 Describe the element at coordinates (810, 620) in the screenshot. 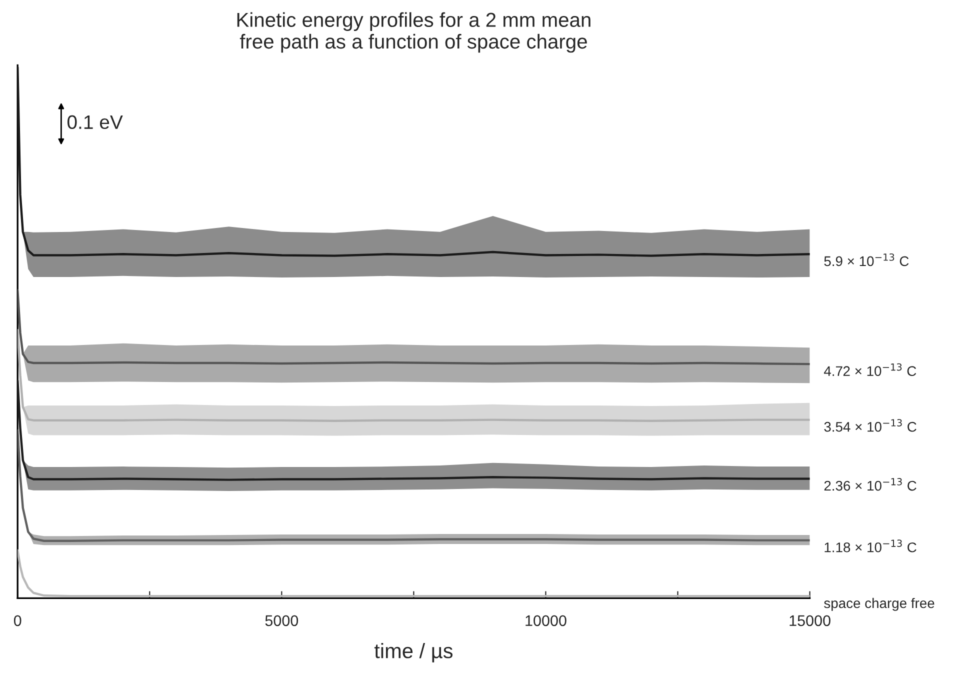

I see `x-tick-label: 15000` at that location.